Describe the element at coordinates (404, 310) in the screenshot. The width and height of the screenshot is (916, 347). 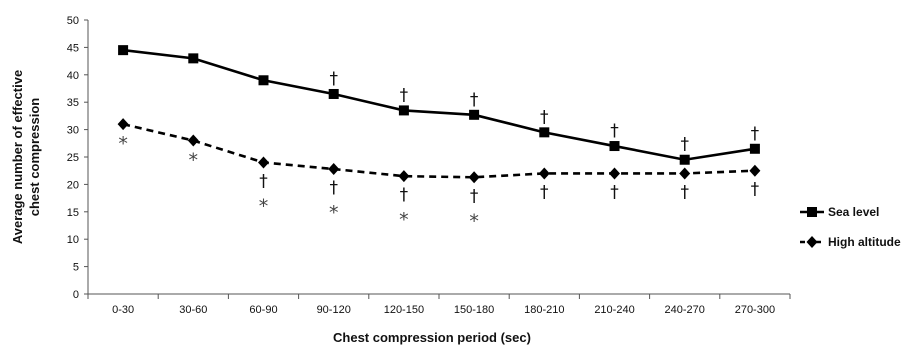
I see `x-tick-label: 120-150` at that location.